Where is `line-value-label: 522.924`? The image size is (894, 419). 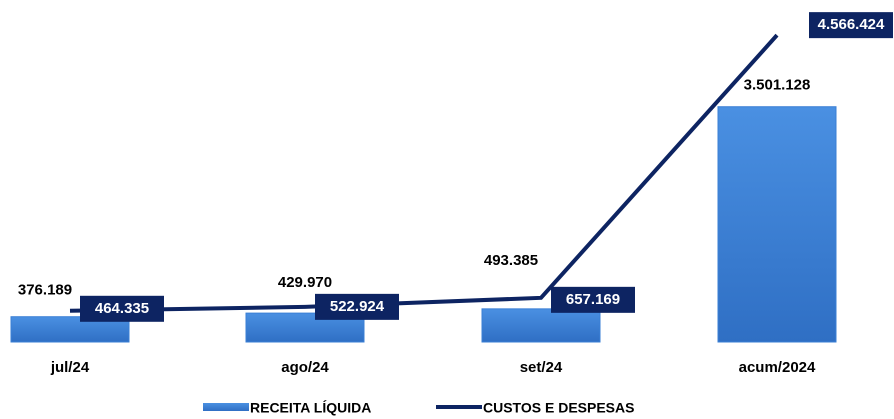
line-value-label: 522.924 is located at coordinates (357, 306).